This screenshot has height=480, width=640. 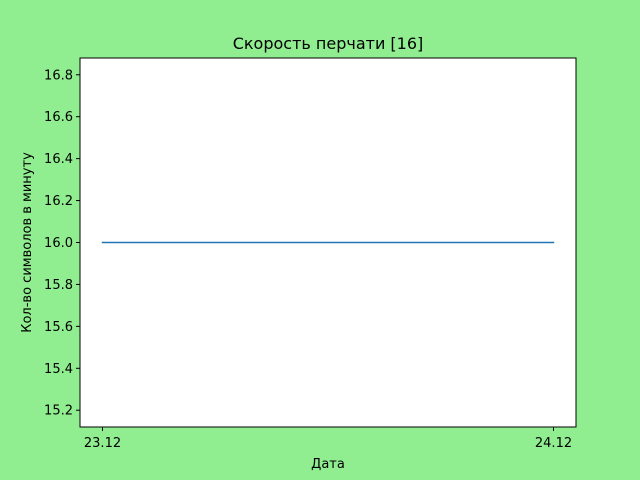 What do you see at coordinates (27, 242) in the screenshot?
I see `y-axis-label: Кол-во символов в минуту` at bounding box center [27, 242].